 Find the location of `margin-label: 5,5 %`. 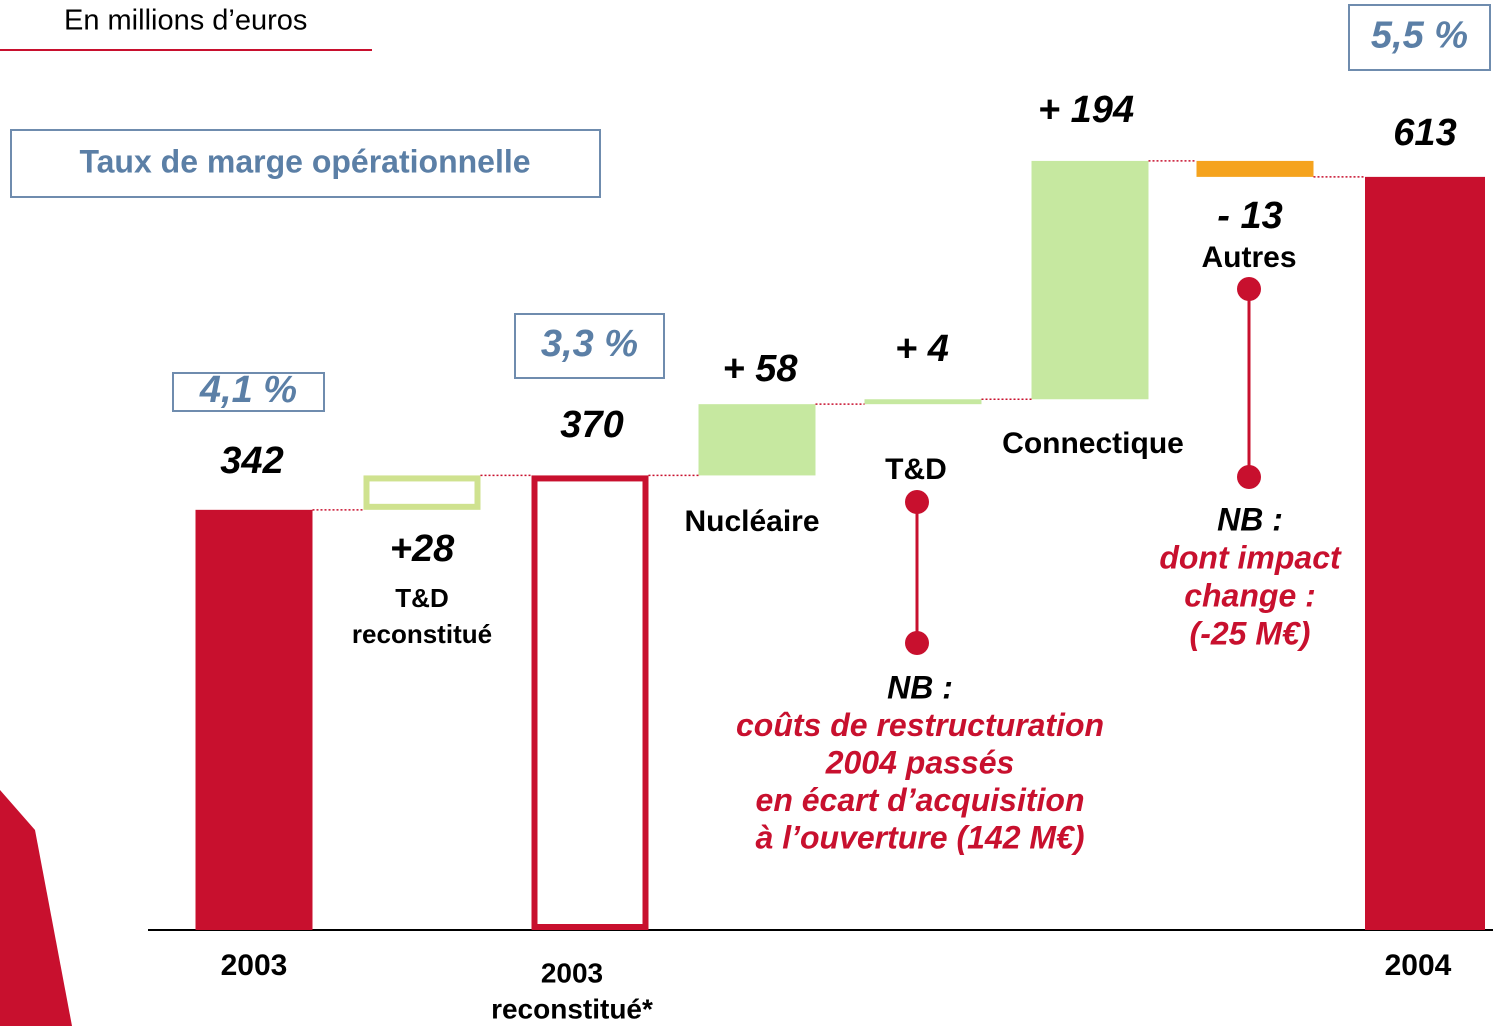

margin-label: 5,5 % is located at coordinates (1419, 36).